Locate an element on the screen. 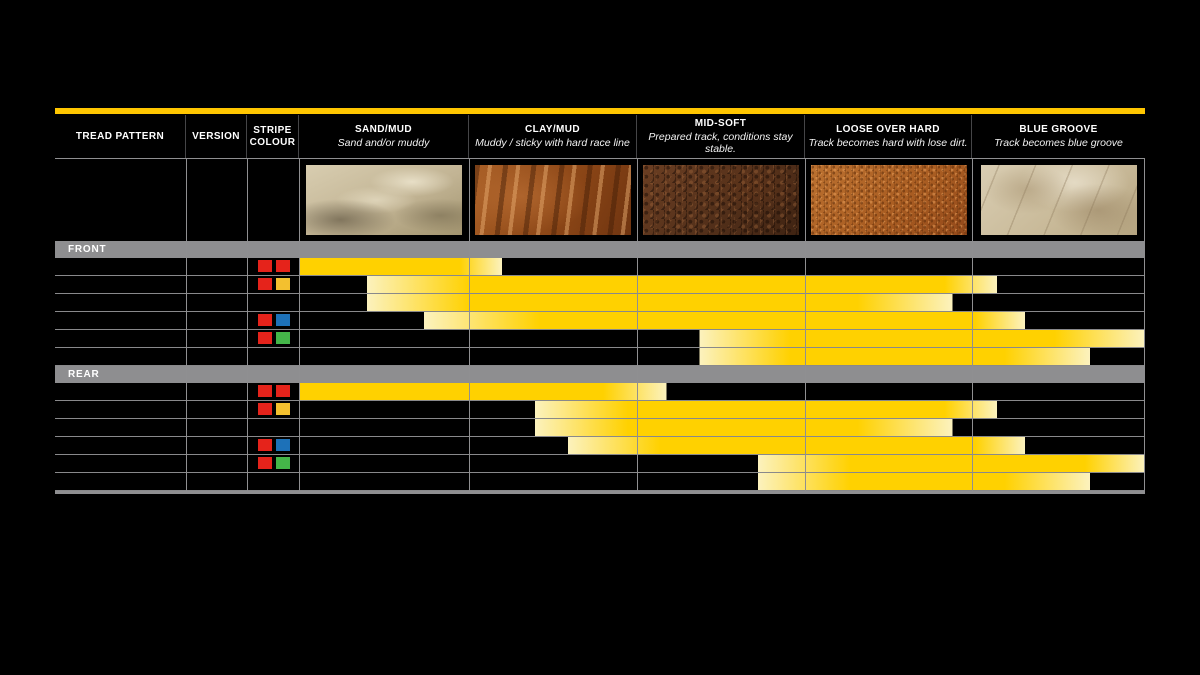 The width and height of the screenshot is (1200, 675). column-header-bluegroove: BLUE GROOVE Track becomes blue groove is located at coordinates (1058, 136).